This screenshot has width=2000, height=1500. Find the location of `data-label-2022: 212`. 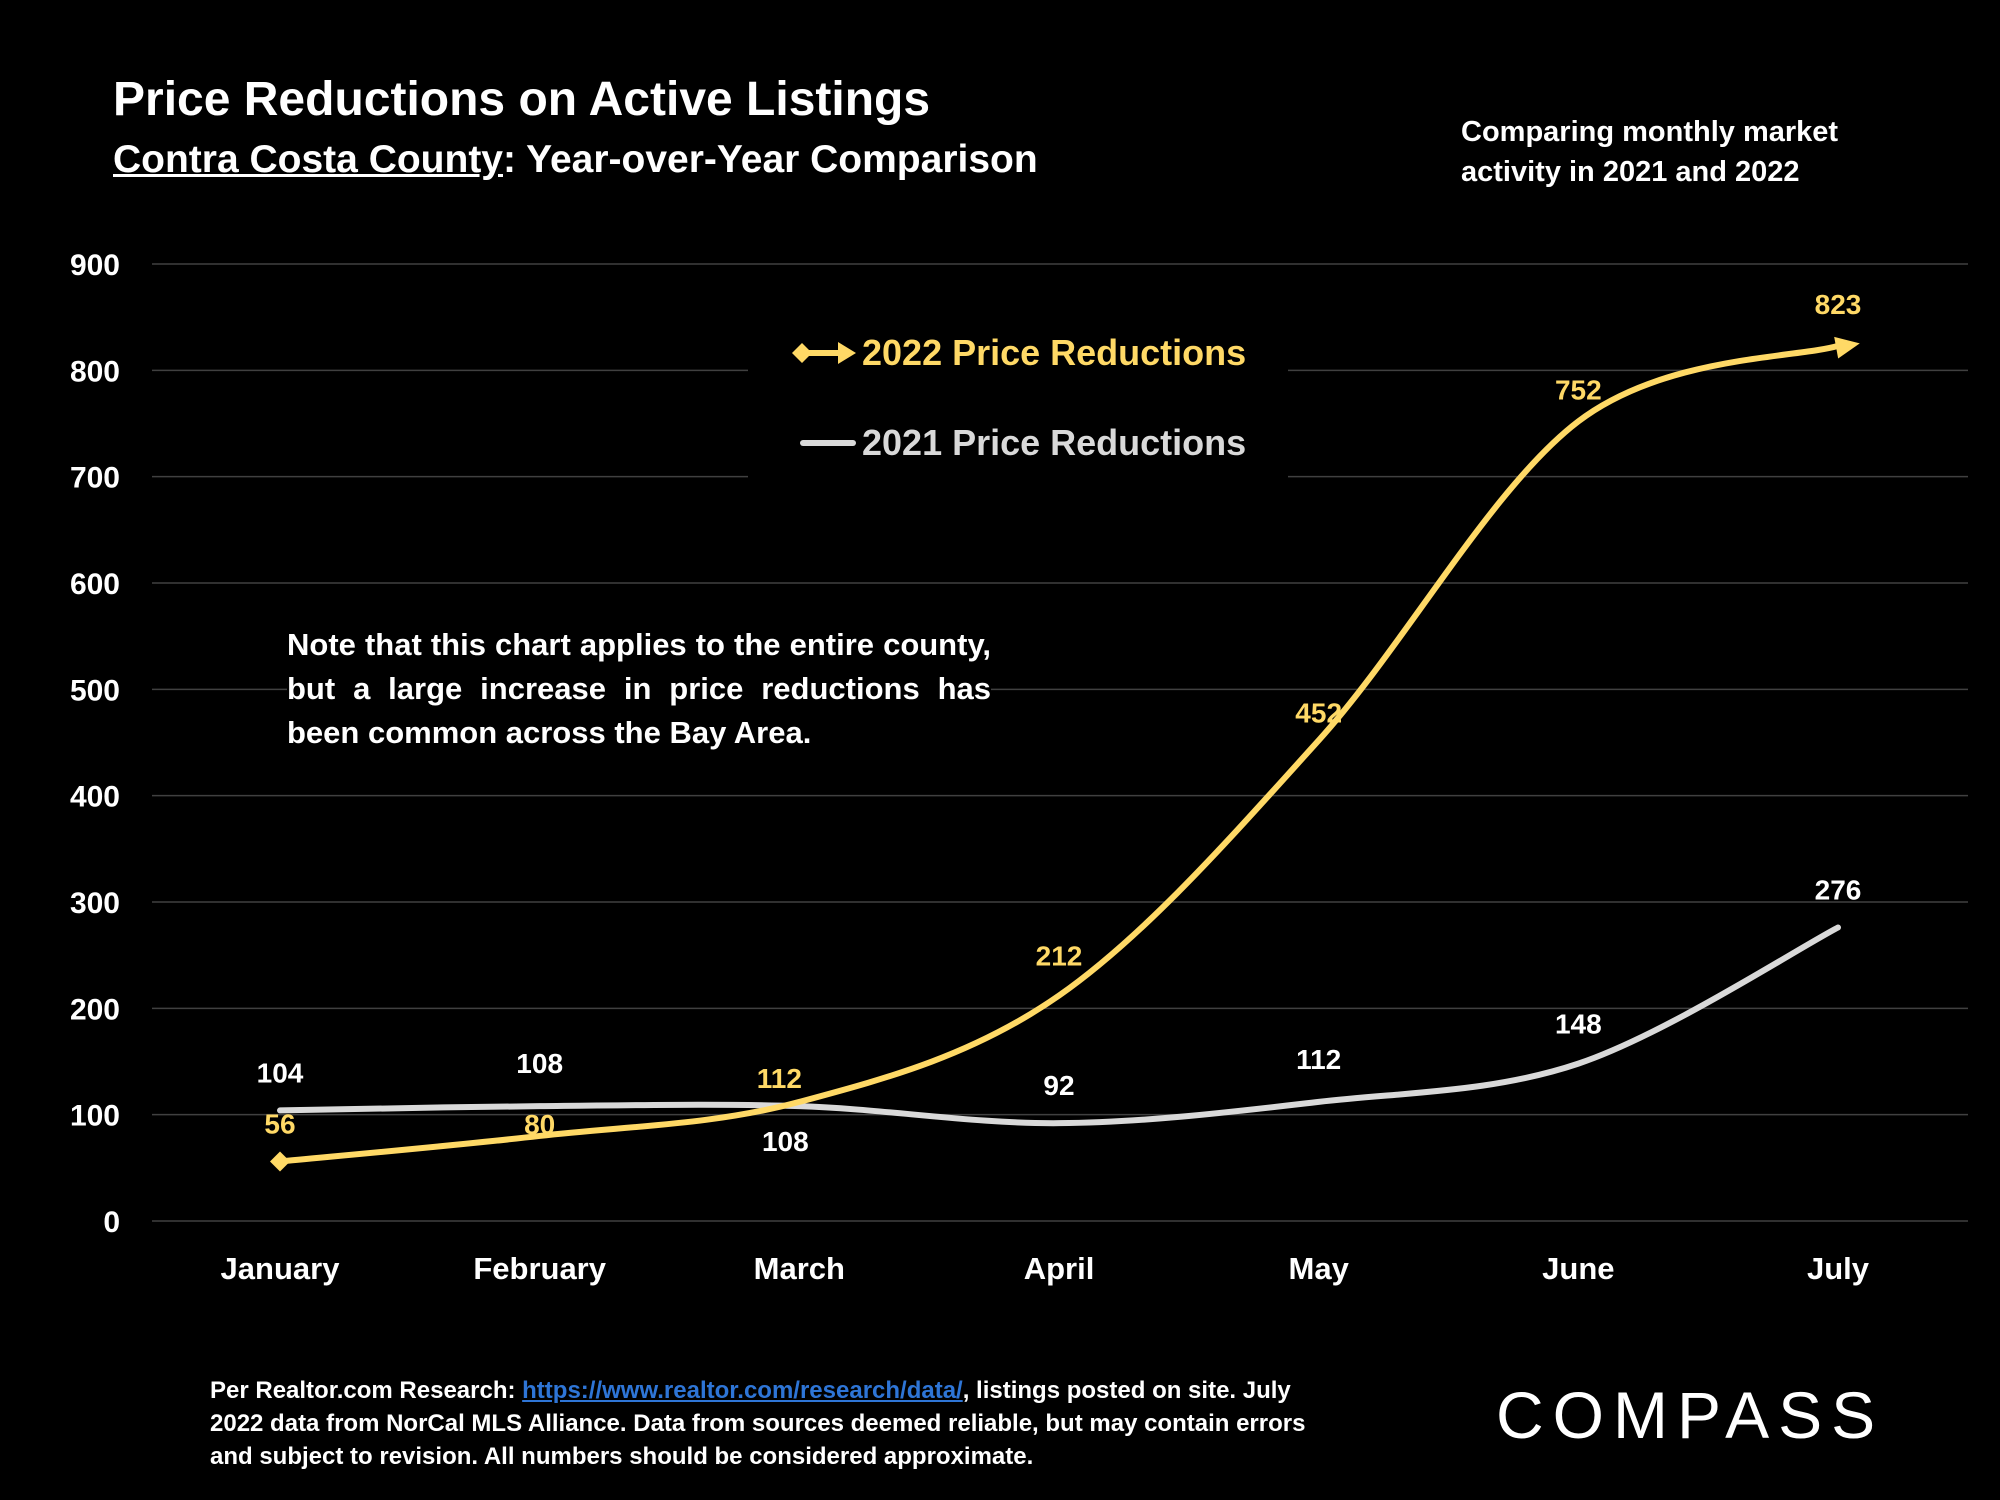

data-label-2022: 212 is located at coordinates (1059, 956).